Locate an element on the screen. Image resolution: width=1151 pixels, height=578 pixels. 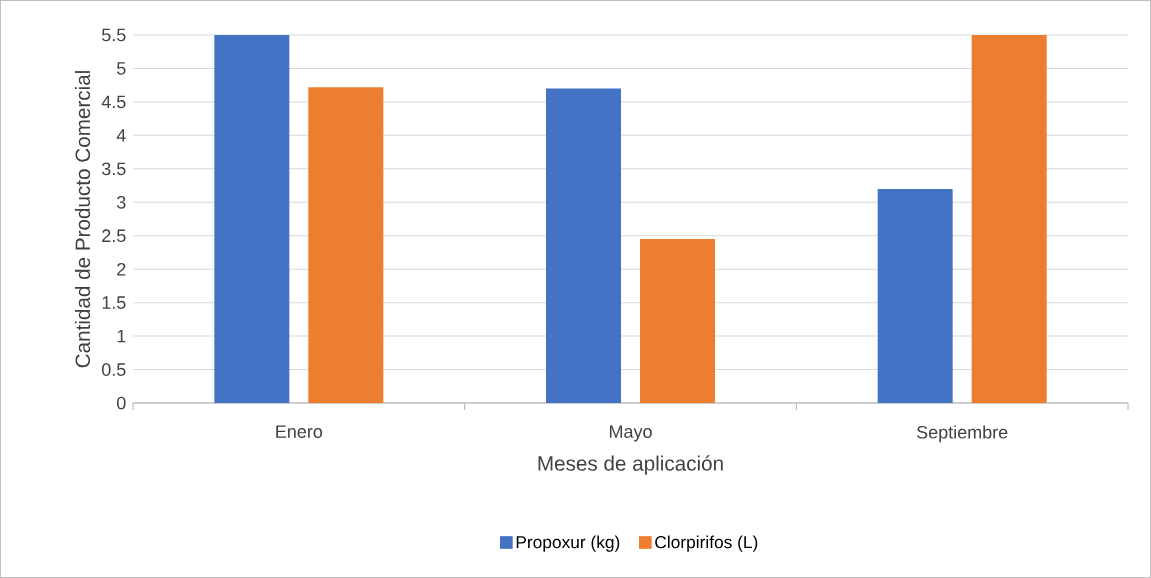
y-tick-label: 4 is located at coordinates (121, 135).